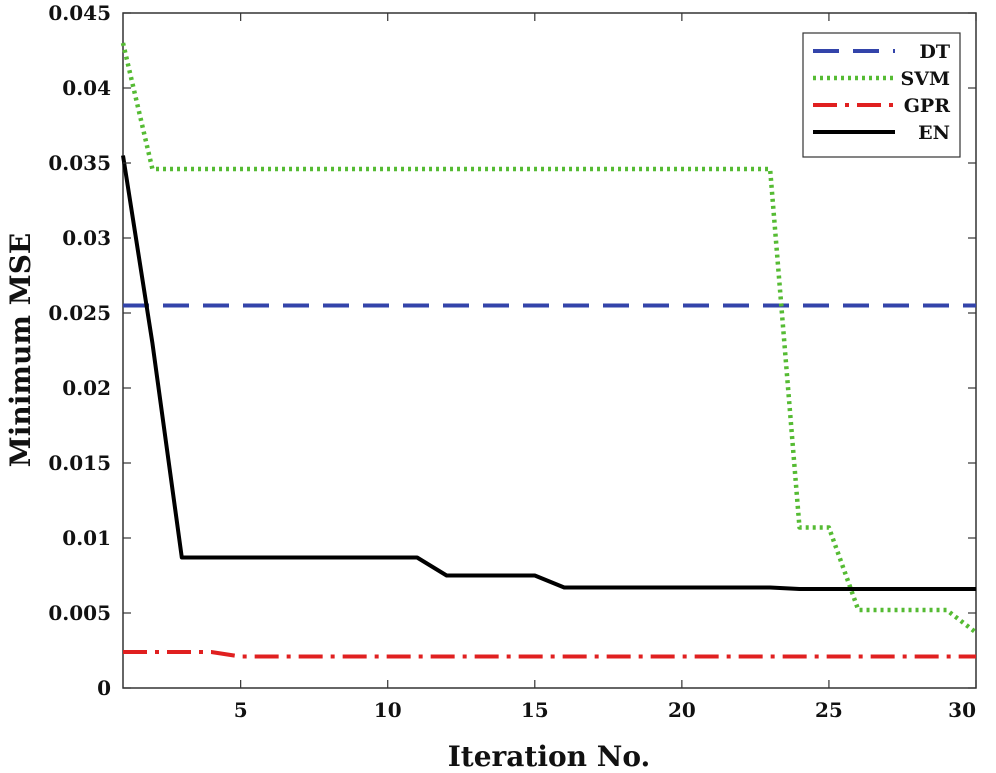 The height and width of the screenshot is (773, 996). What do you see at coordinates (682, 710) in the screenshot?
I see `x-tick-label: 20` at bounding box center [682, 710].